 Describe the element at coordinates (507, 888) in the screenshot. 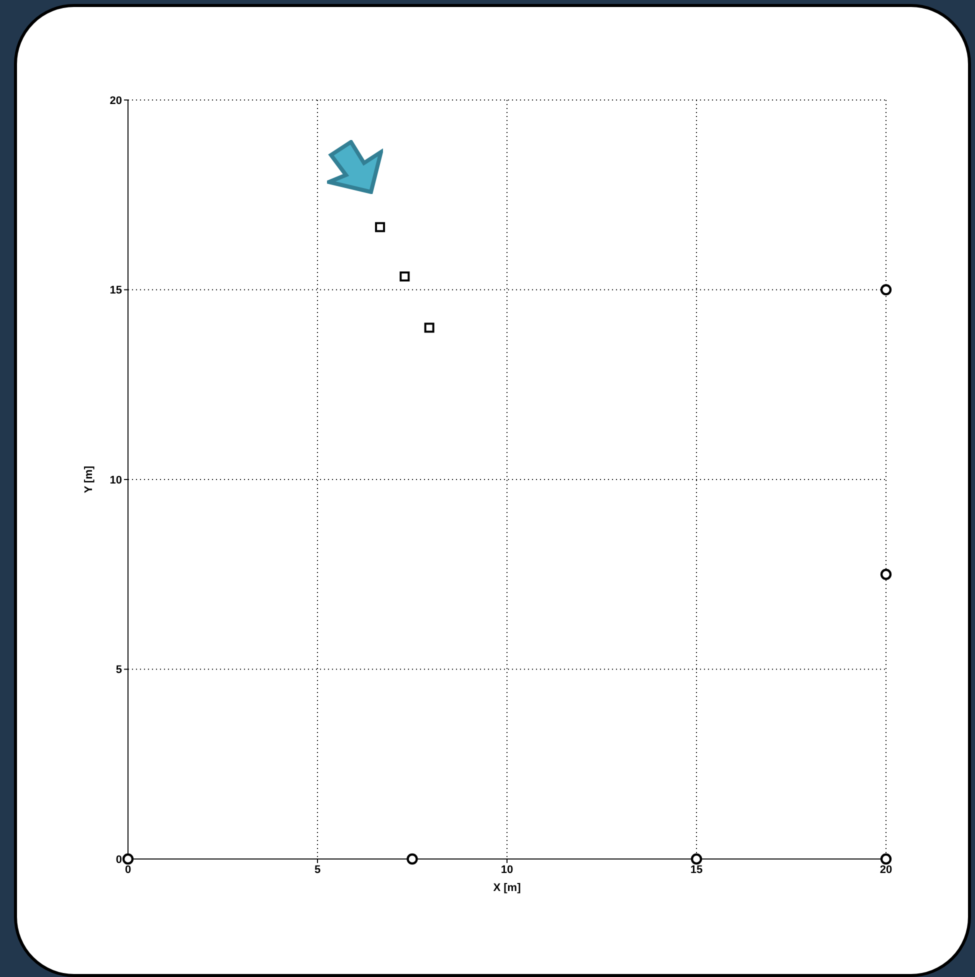

I see `x-axis-title: X [m]` at that location.